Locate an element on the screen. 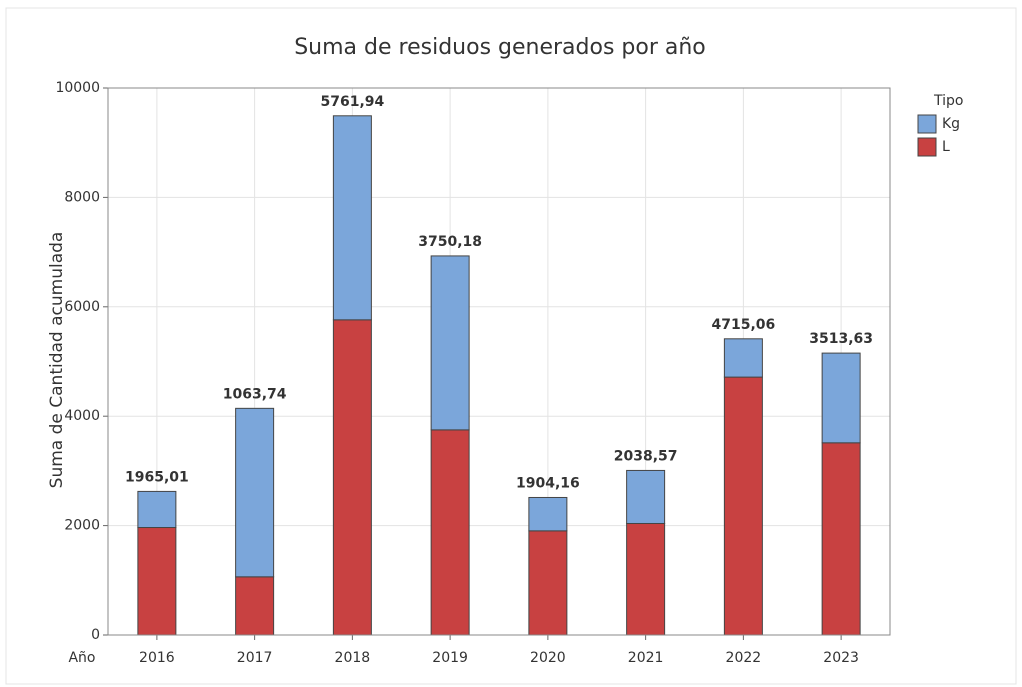 Image resolution: width=1022 pixels, height=687 pixels. y-tick-label: 2000 is located at coordinates (82, 526).